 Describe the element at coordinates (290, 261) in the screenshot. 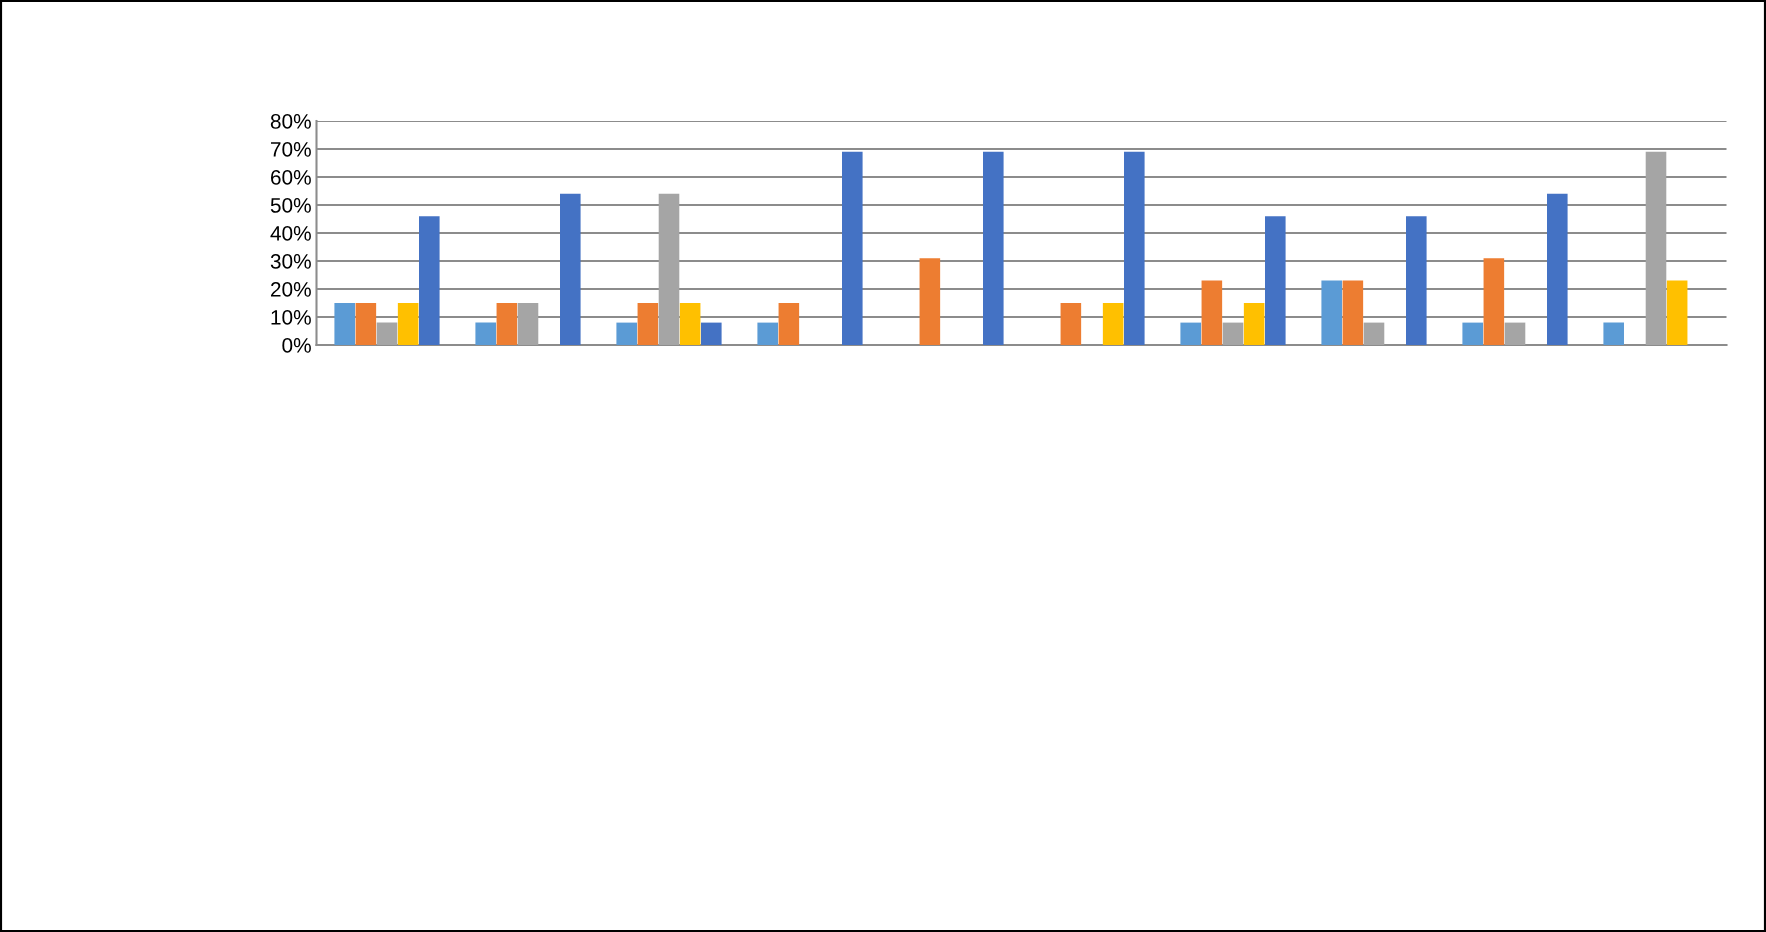

I see `y-tick-label: 30%` at that location.